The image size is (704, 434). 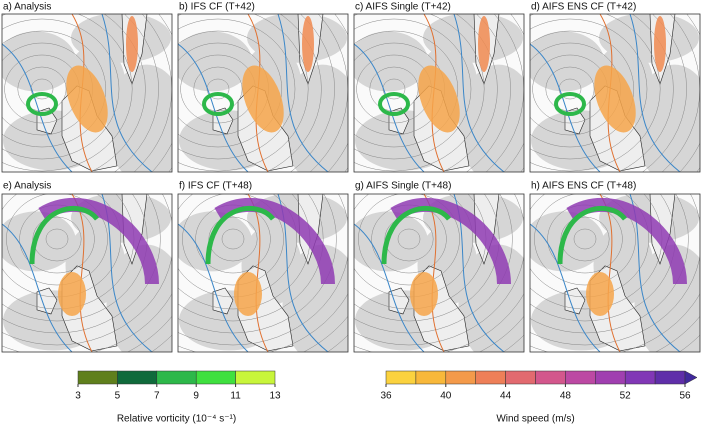 What do you see at coordinates (196, 396) in the screenshot?
I see `colorbar-tick-label: 9` at bounding box center [196, 396].